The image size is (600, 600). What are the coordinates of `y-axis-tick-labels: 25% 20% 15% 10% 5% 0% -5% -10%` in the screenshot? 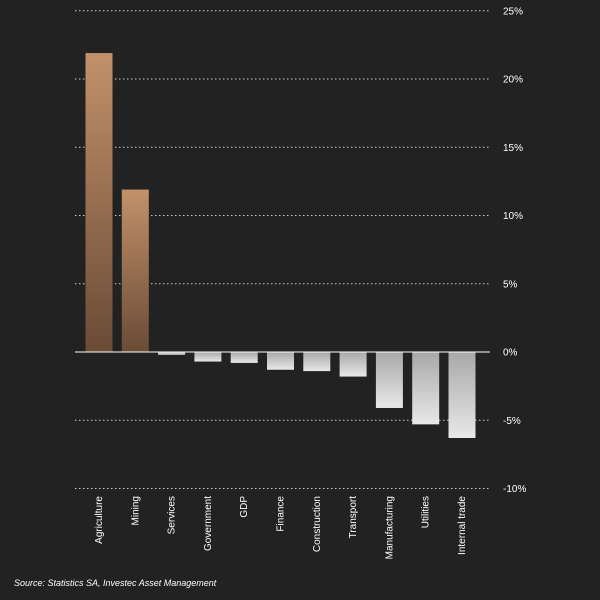 It's located at (514, 250).